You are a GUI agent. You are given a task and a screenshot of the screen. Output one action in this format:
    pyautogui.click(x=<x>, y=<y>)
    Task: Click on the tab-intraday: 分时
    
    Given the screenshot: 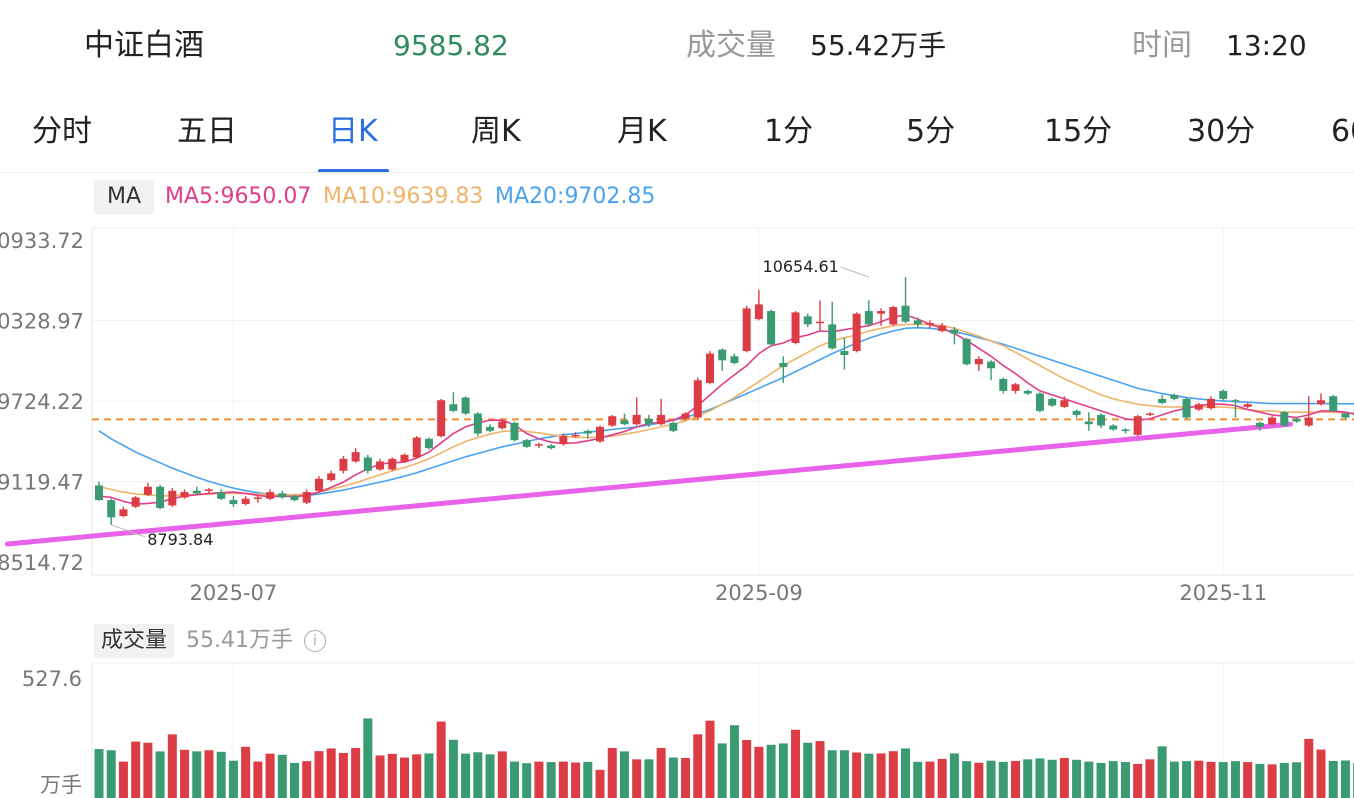 What is the action you would take?
    pyautogui.click(x=62, y=131)
    